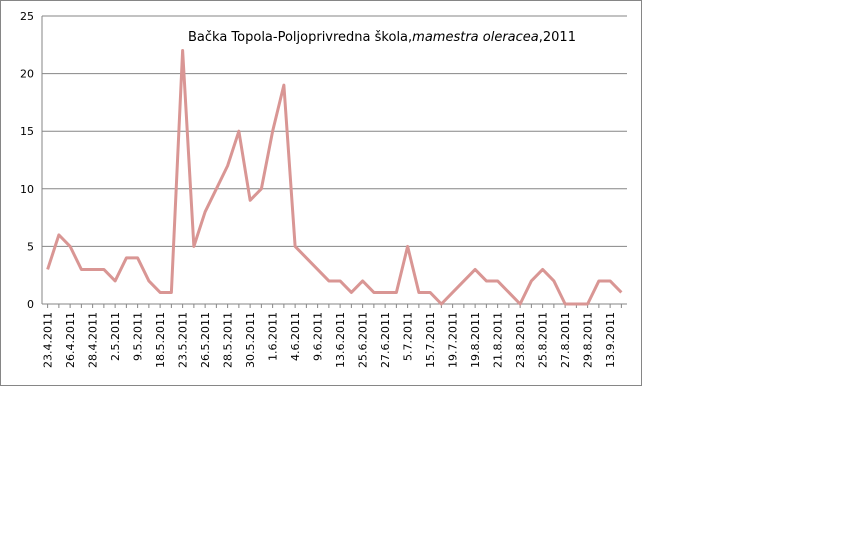 This screenshot has height=538, width=852. I want to click on x-tick-label: 4.6.2011, so click(295, 336).